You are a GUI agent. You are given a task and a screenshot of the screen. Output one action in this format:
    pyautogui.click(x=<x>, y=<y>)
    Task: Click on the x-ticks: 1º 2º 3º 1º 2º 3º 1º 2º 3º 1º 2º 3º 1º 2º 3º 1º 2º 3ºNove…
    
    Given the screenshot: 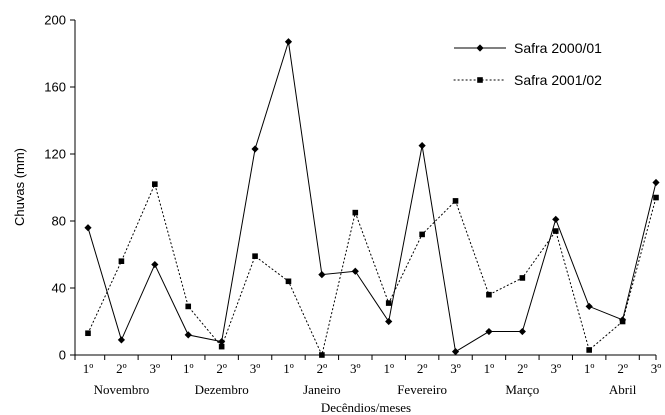 What is the action you would take?
    pyautogui.click(x=368, y=376)
    